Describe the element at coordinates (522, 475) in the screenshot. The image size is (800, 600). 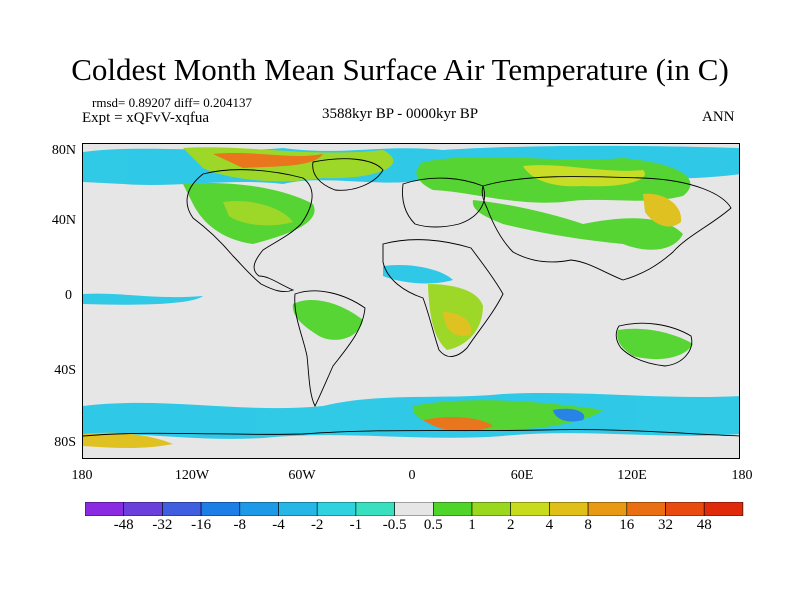
I see `lon-tick-label: 60E` at that location.